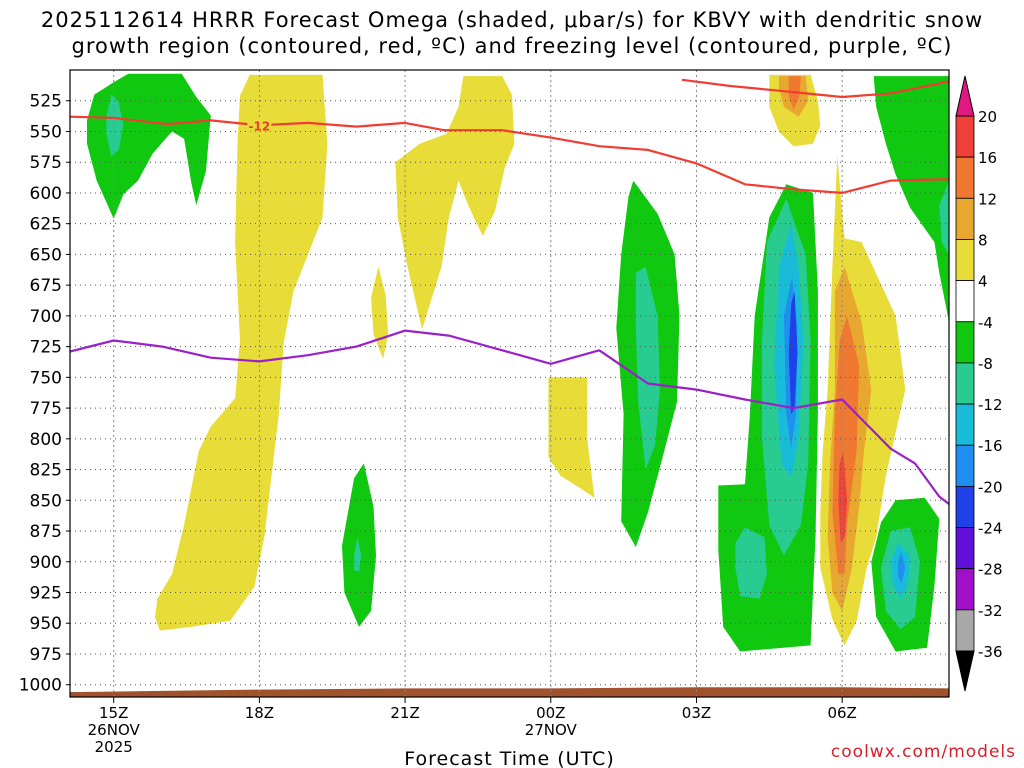 This screenshot has height=768, width=1024. I want to click on y-tick-label-650: 650, so click(46, 255).